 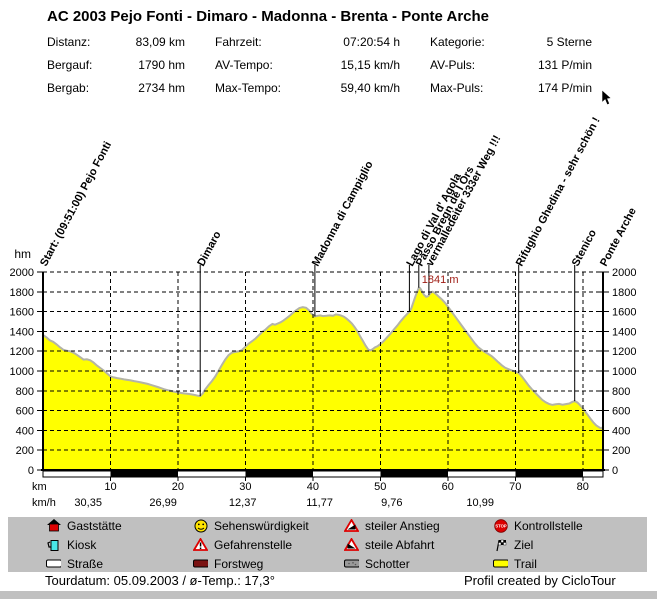 I want to click on svg-text: km, so click(x=39, y=487).